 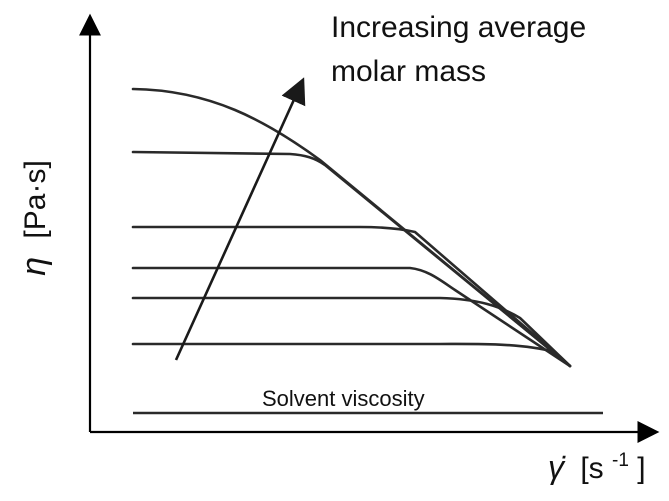 I want to click on svg-text: η [Pa·s], so click(x=34, y=218).